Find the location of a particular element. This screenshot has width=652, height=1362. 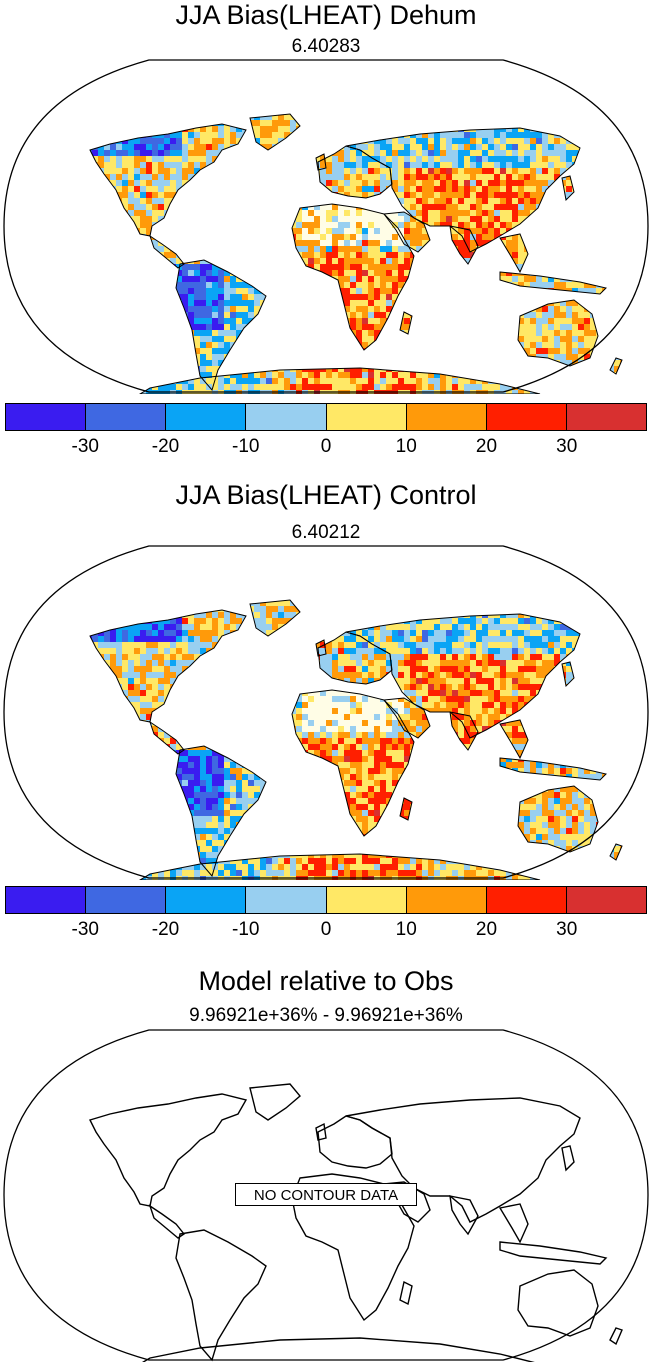

panel2-colorbar is located at coordinates (326, 900).